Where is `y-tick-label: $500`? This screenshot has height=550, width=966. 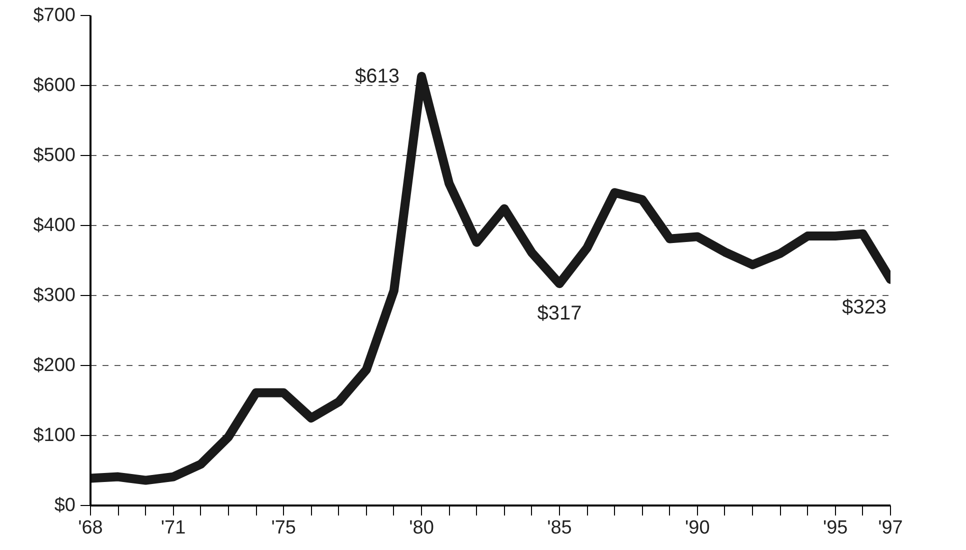
y-tick-label: $500 is located at coordinates (54, 155).